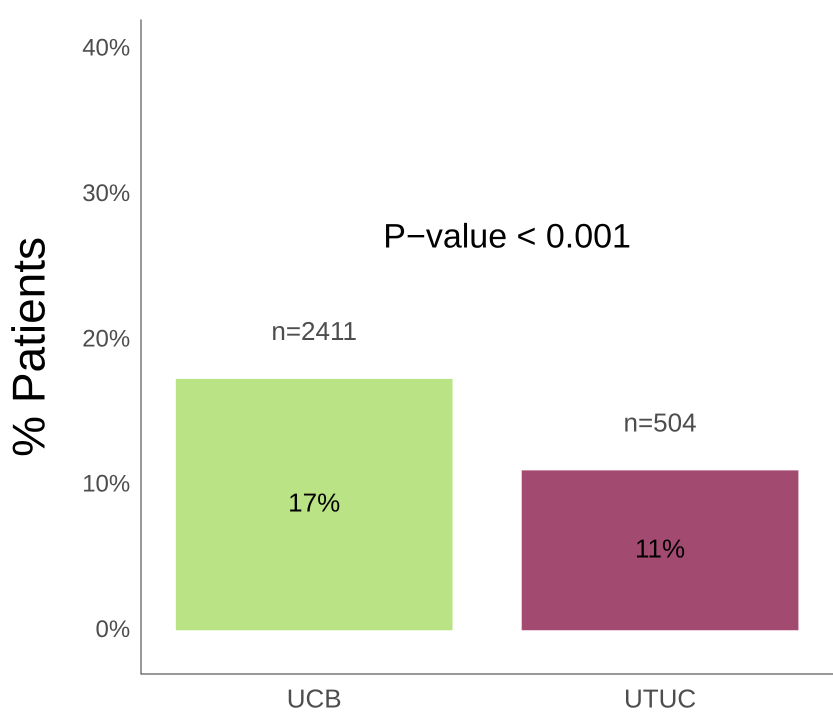 The image size is (833, 719). I want to click on y-tick-label: 10%, so click(106, 484).